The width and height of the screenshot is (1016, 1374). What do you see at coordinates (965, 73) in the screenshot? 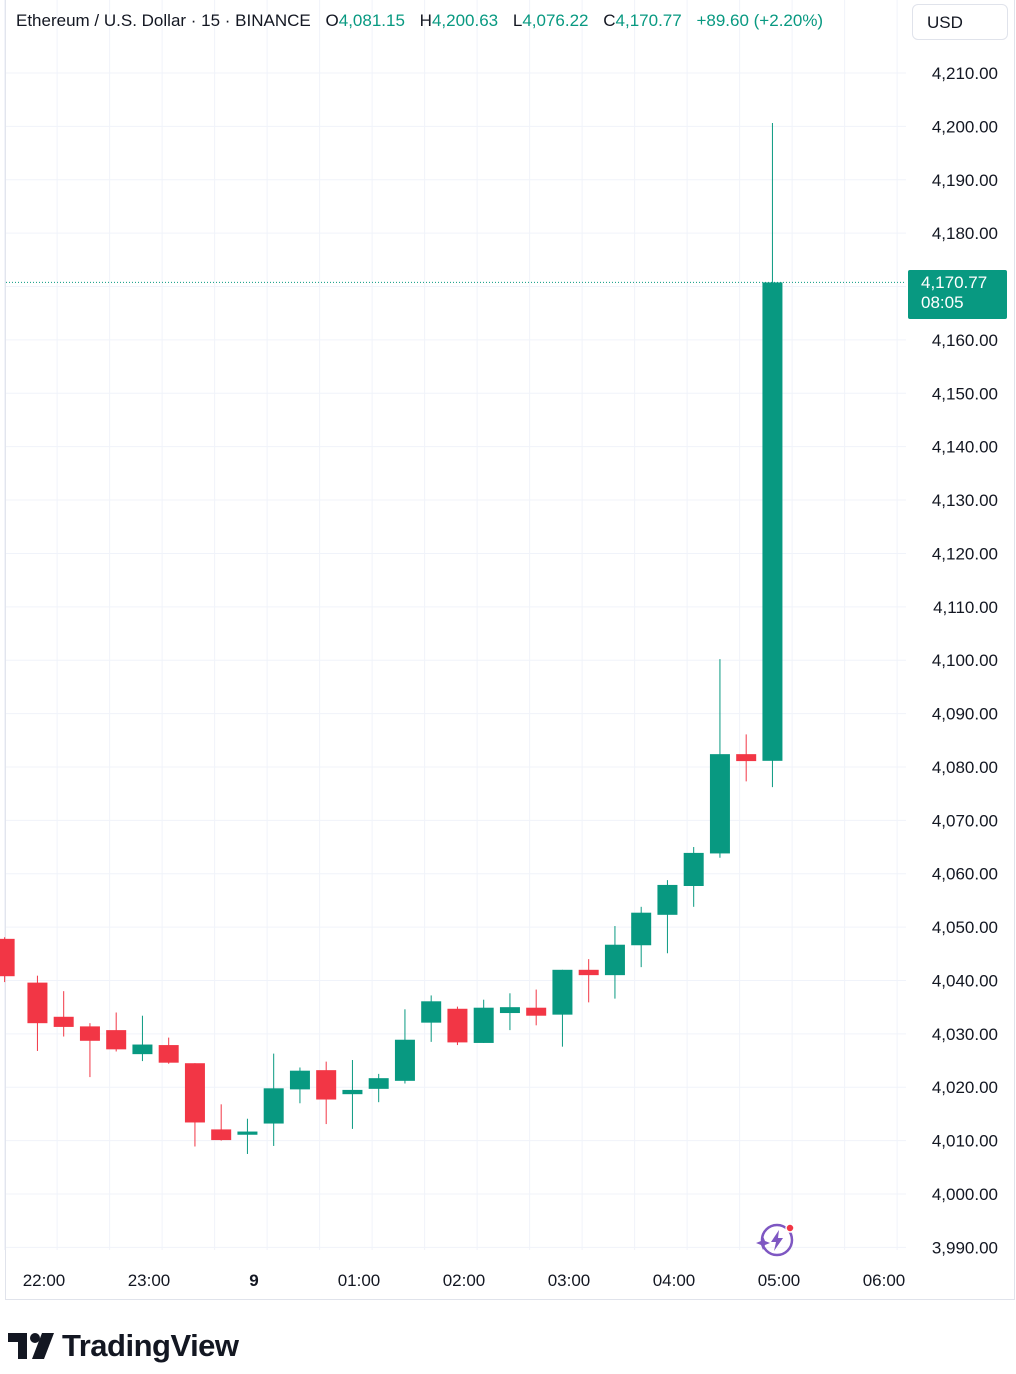
I see `y-tick-label: 4,210.00` at bounding box center [965, 73].